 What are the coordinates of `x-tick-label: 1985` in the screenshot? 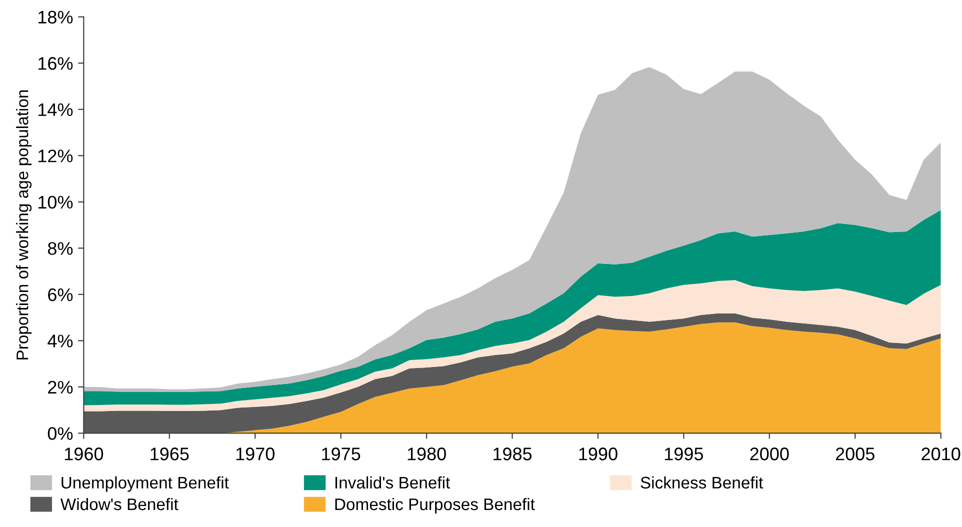 It's located at (513, 454).